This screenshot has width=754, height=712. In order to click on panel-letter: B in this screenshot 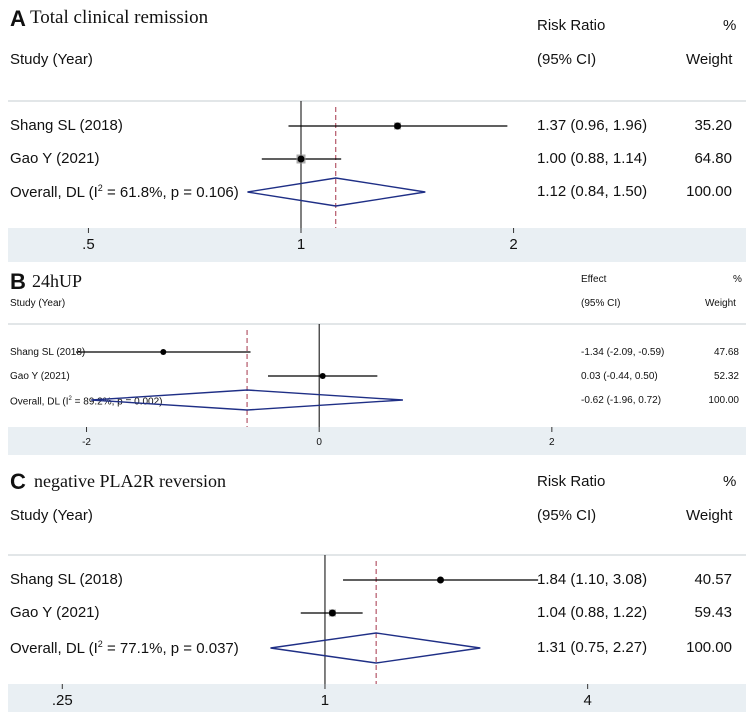, I will do `click(18, 281)`.